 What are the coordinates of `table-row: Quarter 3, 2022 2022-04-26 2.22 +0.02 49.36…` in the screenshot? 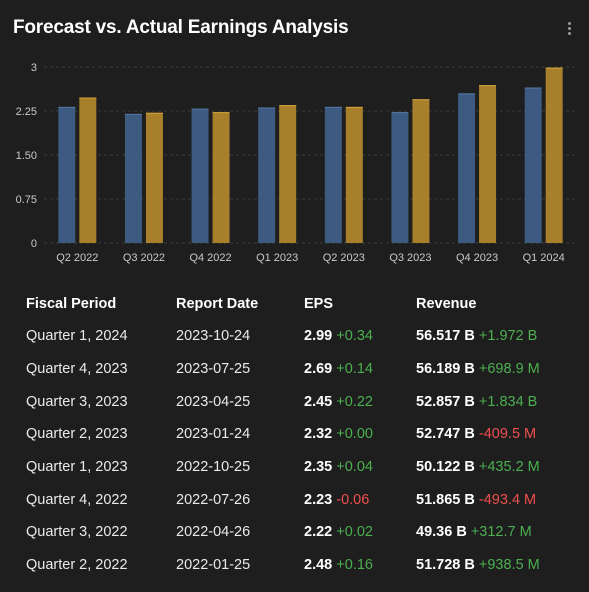 It's located at (277, 532).